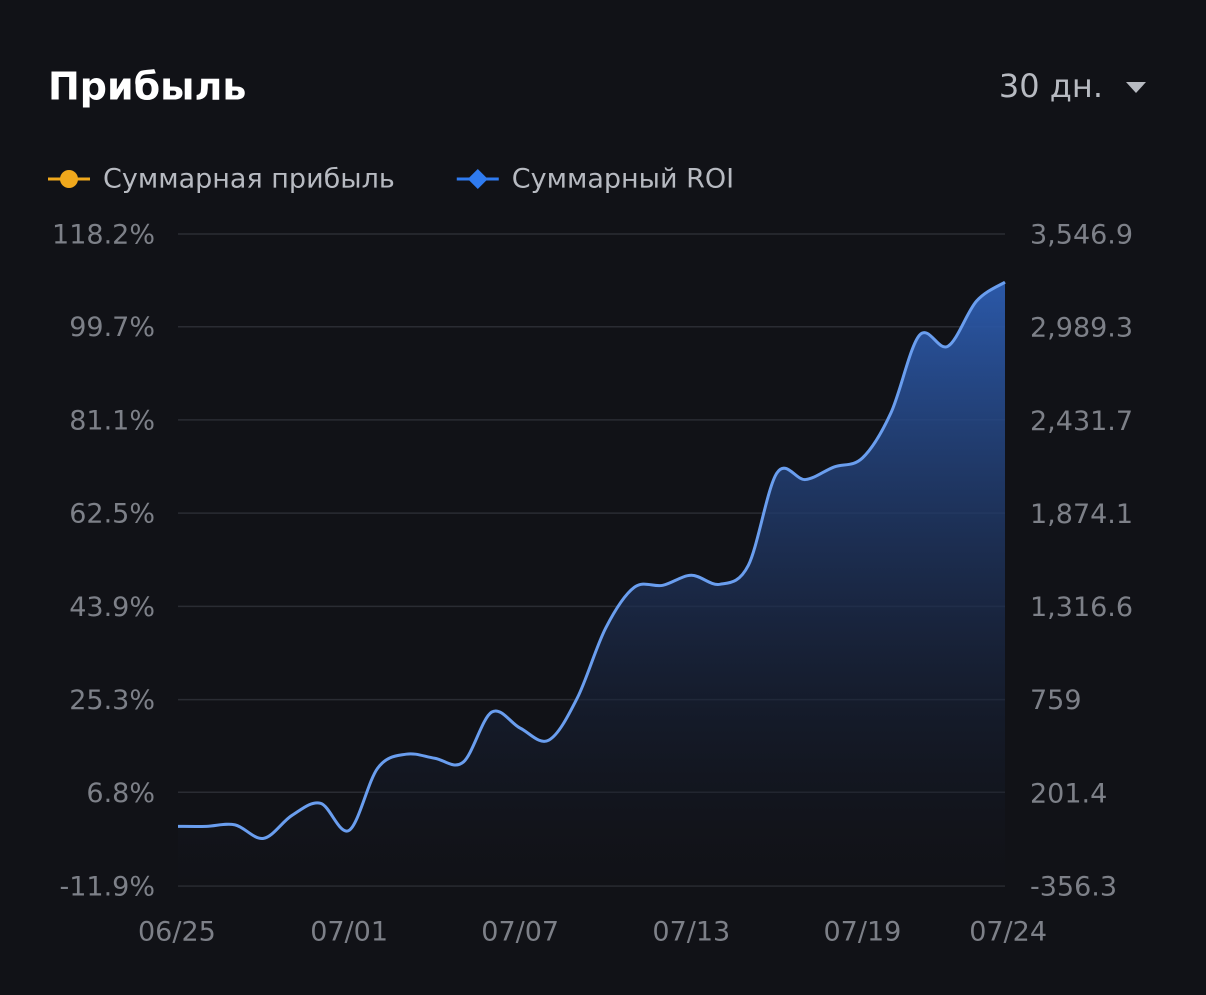 The width and height of the screenshot is (1206, 995). Describe the element at coordinates (112, 420) in the screenshot. I see `y-tick-label: 81.1%` at that location.